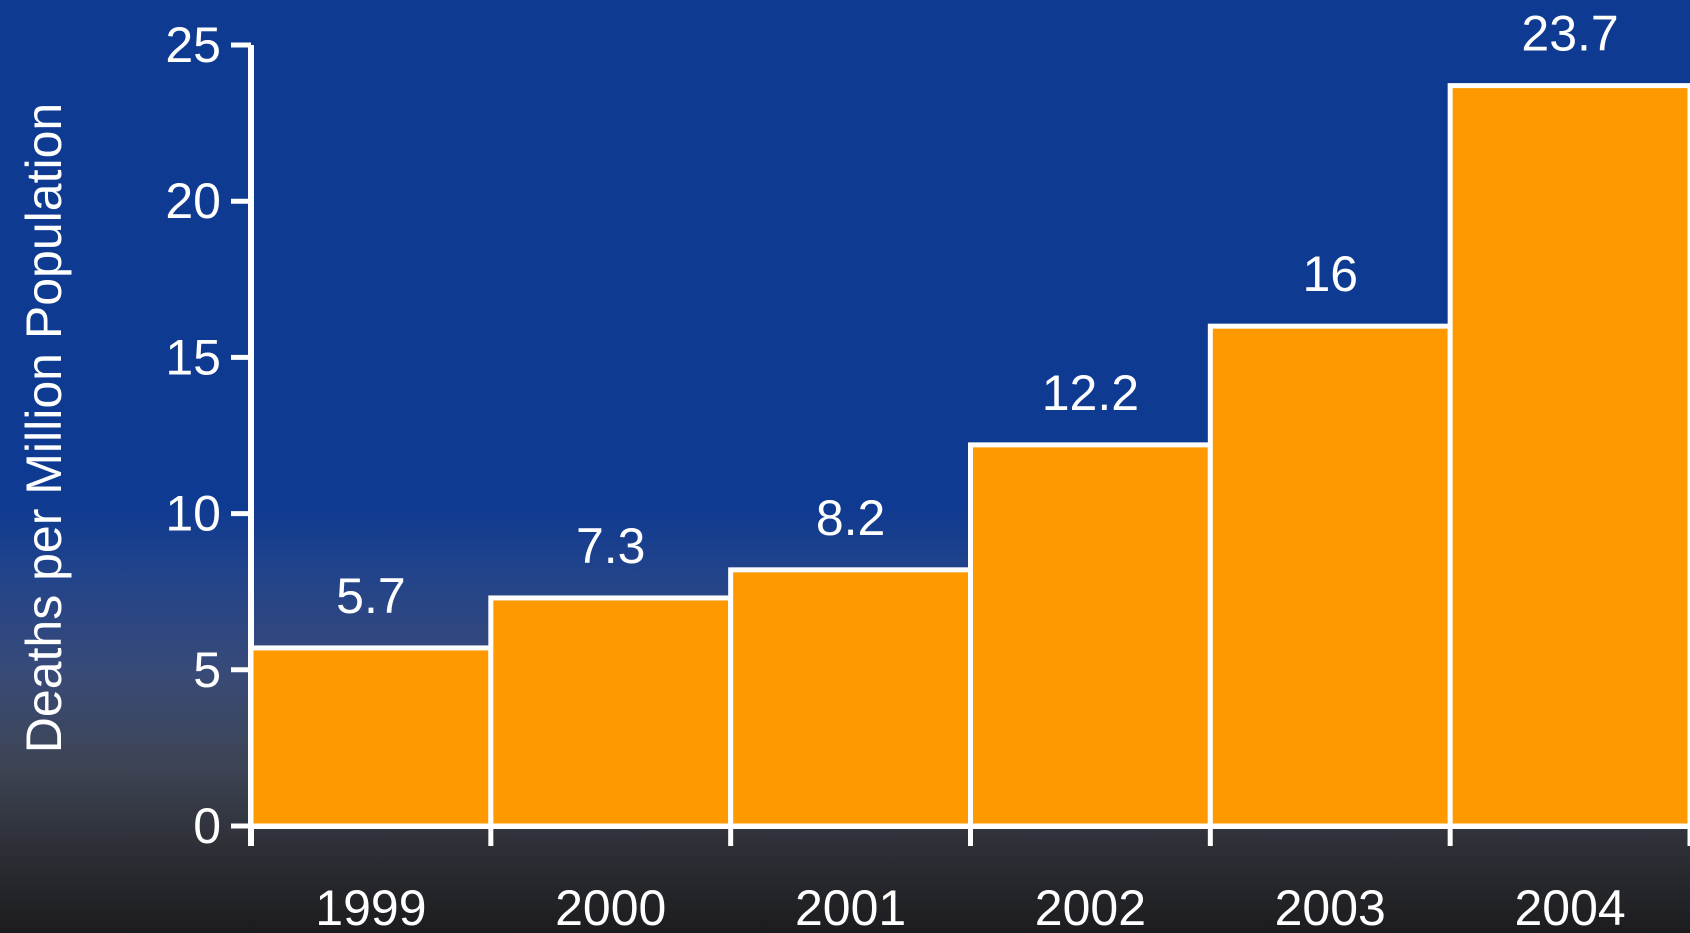  What do you see at coordinates (610, 906) in the screenshot?
I see `x-tick-label-2000: 2000` at bounding box center [610, 906].